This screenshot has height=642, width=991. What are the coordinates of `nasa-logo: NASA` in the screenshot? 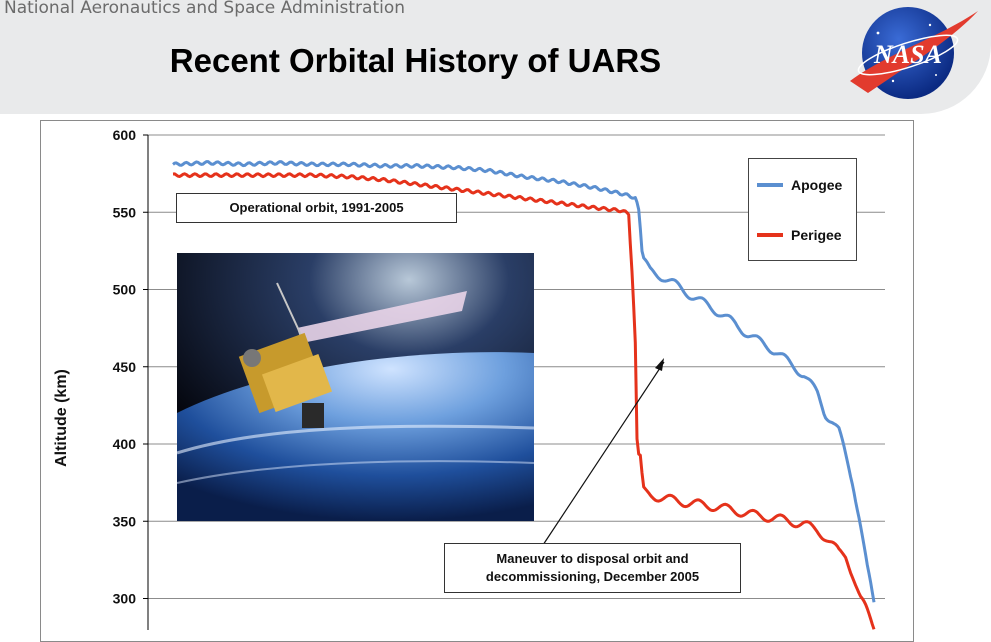 It's located at (914, 53).